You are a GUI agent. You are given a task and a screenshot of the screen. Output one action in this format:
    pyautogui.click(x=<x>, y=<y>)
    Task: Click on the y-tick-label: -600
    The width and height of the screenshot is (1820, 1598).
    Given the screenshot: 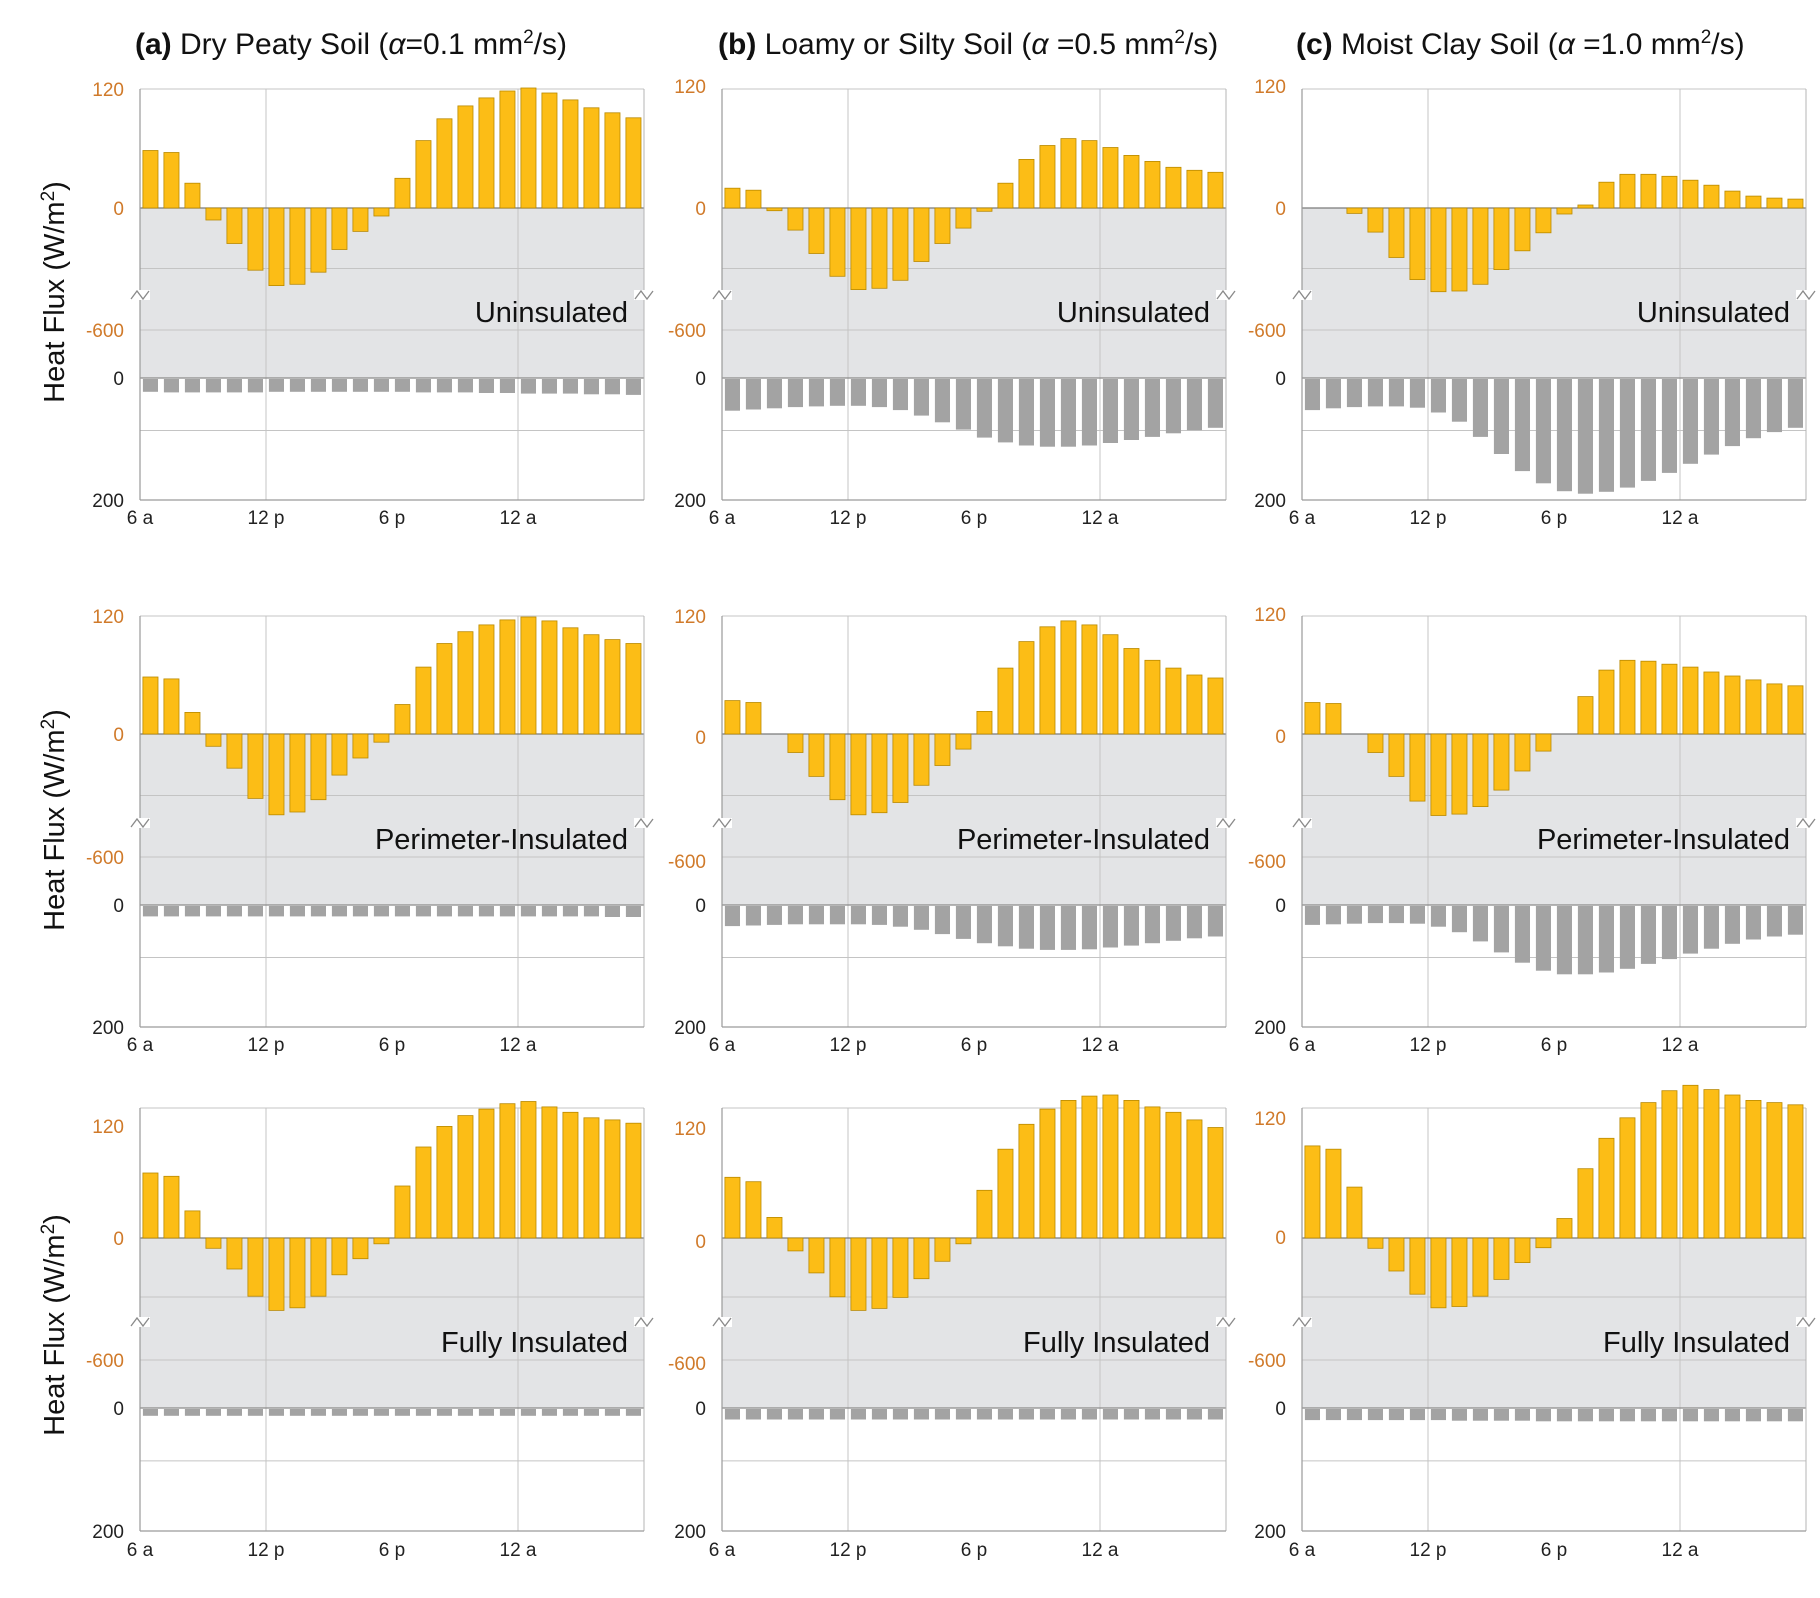 What is the action you would take?
    pyautogui.click(x=105, y=331)
    